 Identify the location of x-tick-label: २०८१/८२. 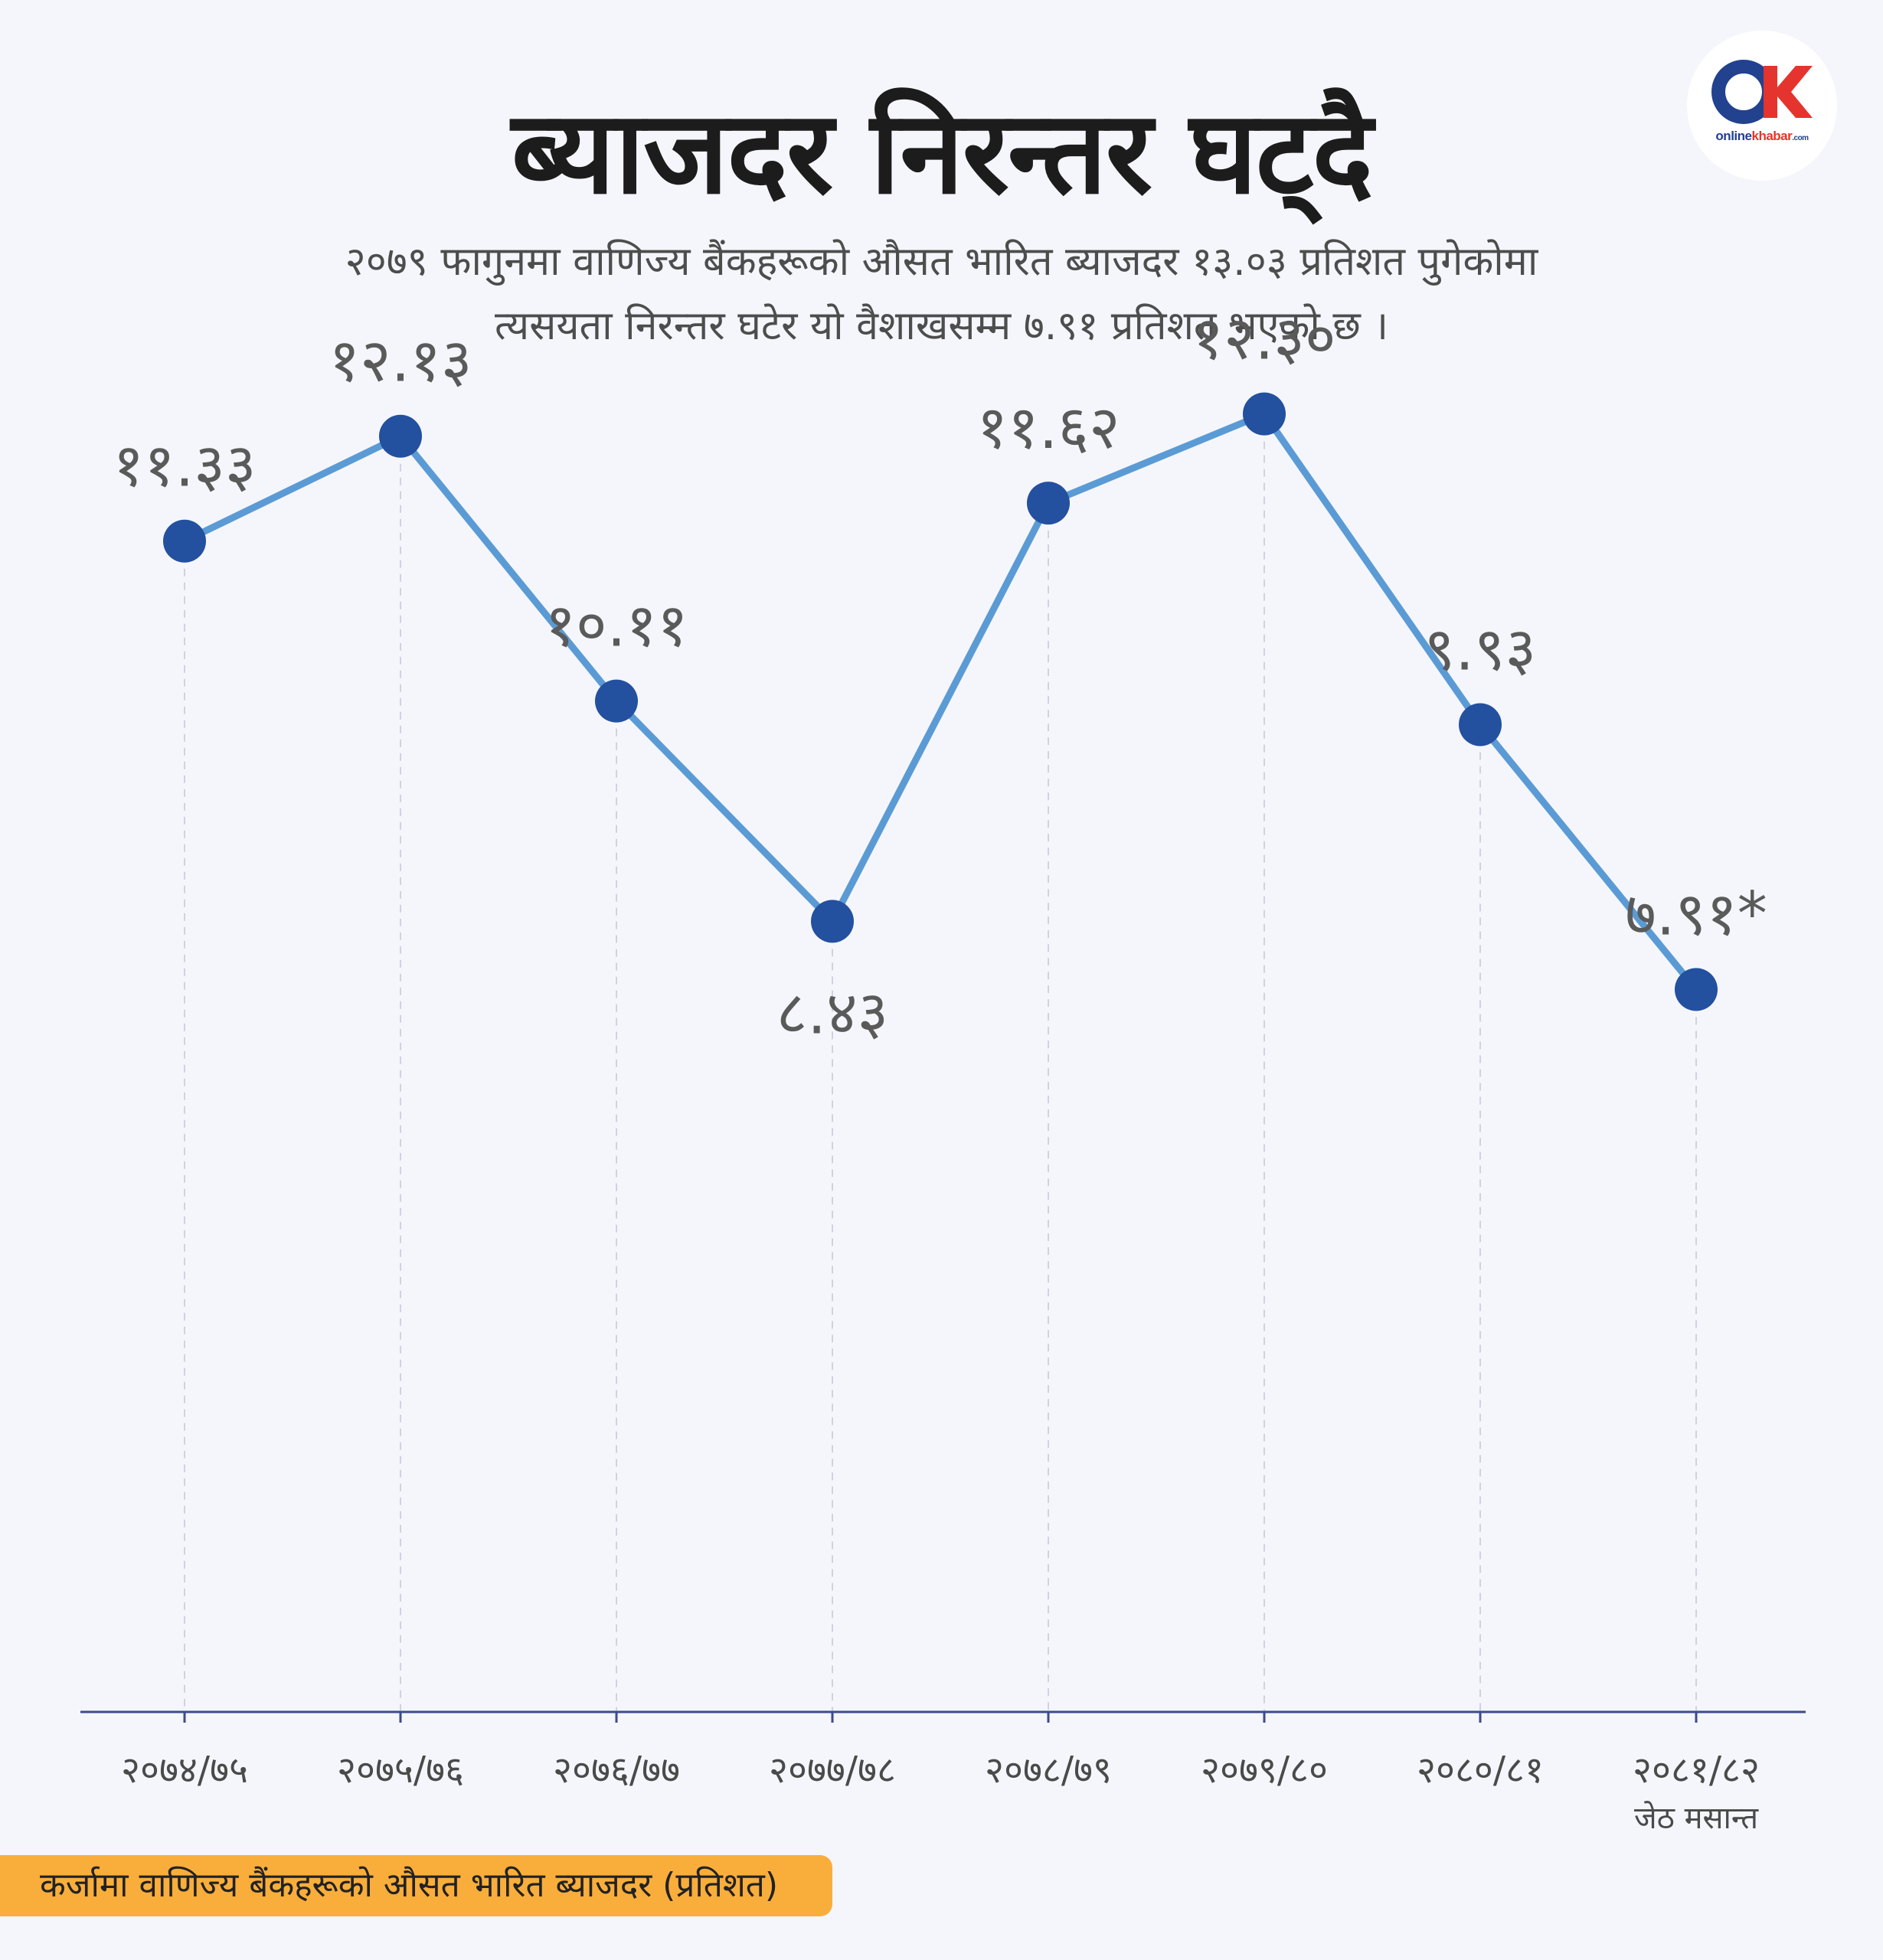
(1696, 1770).